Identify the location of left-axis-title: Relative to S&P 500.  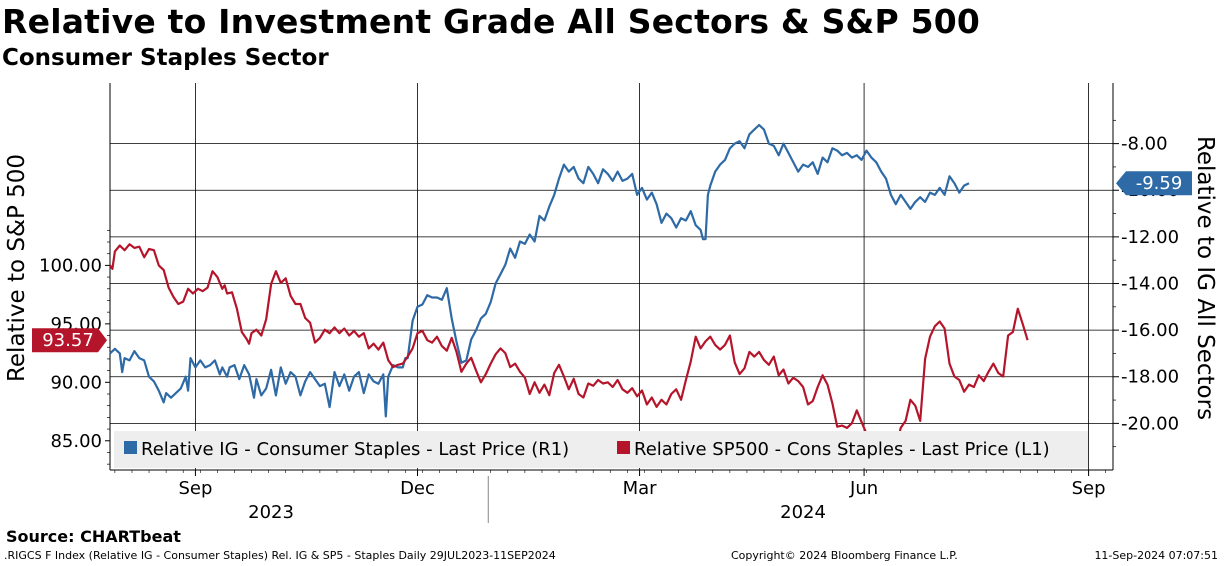
(17, 268).